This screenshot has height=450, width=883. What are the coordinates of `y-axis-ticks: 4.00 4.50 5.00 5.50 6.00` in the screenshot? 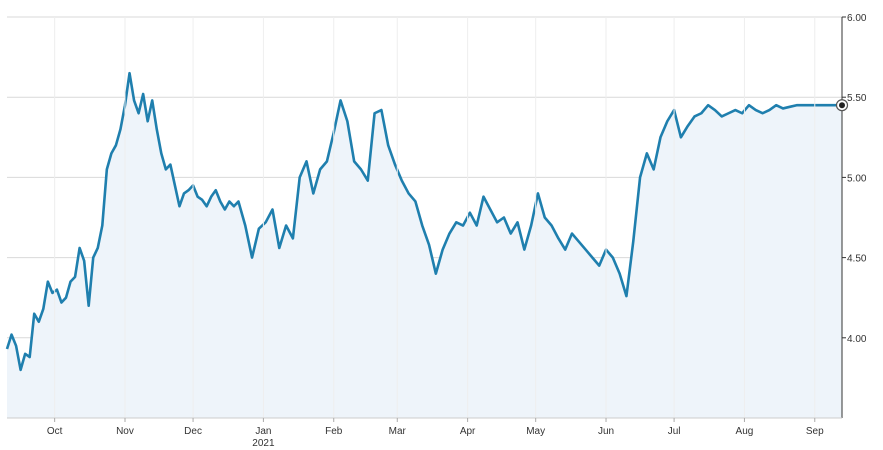 It's located at (854, 179).